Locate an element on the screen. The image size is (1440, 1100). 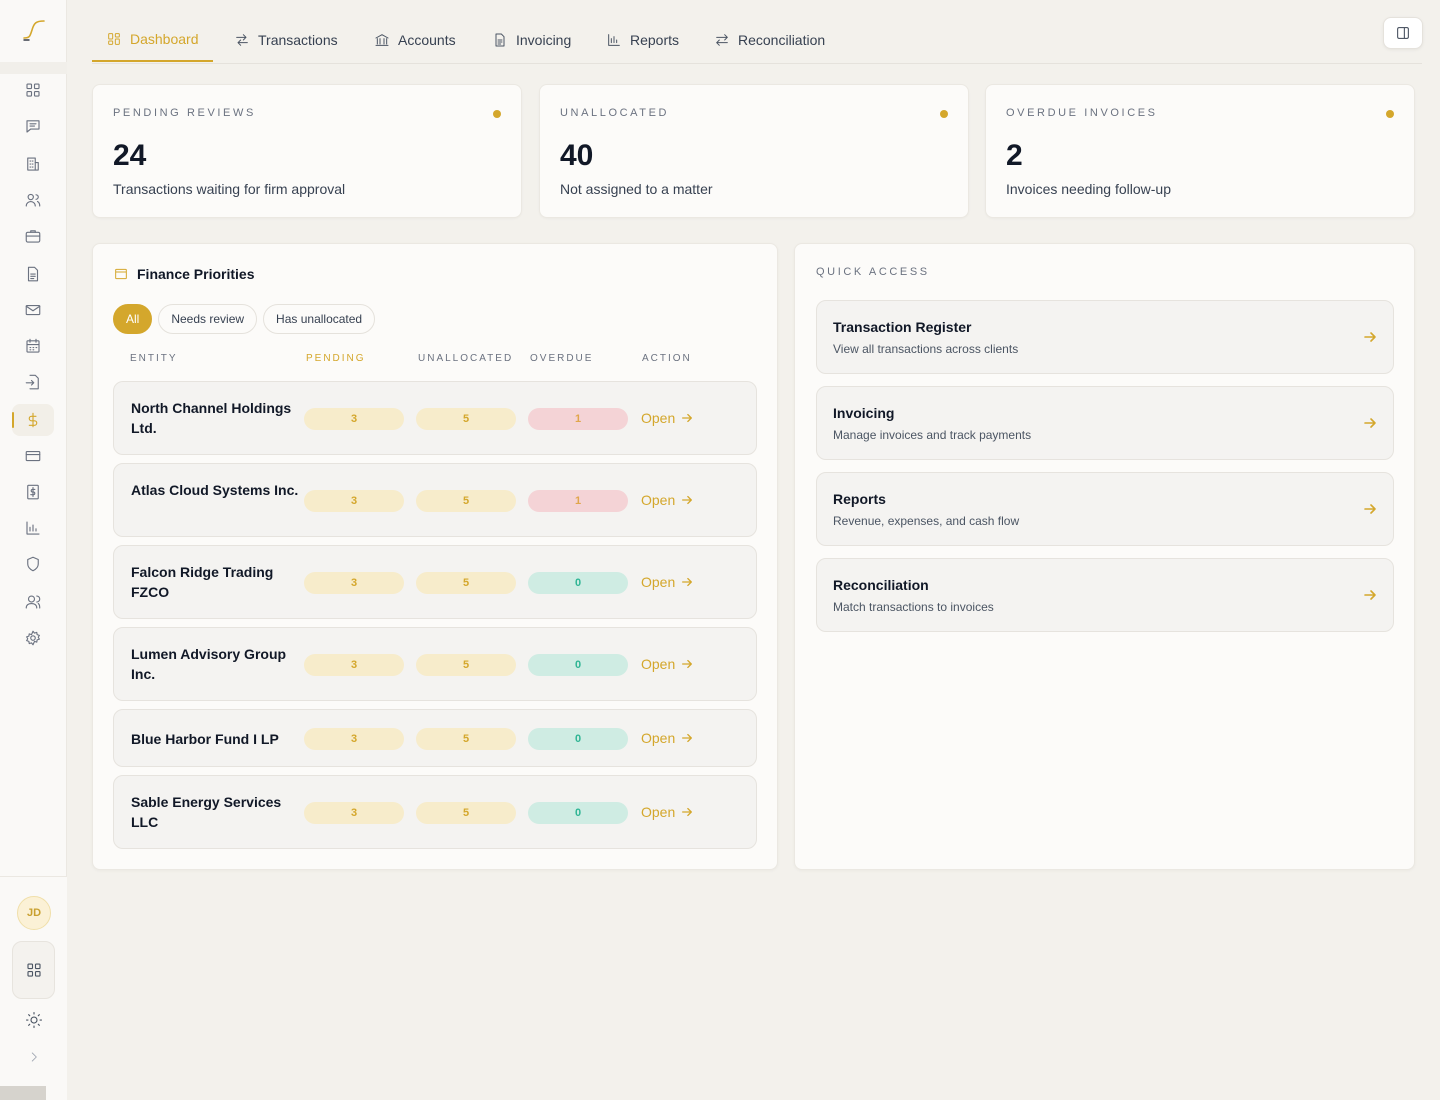
quick-access-title: Transaction Register is located at coordinates (902, 327).